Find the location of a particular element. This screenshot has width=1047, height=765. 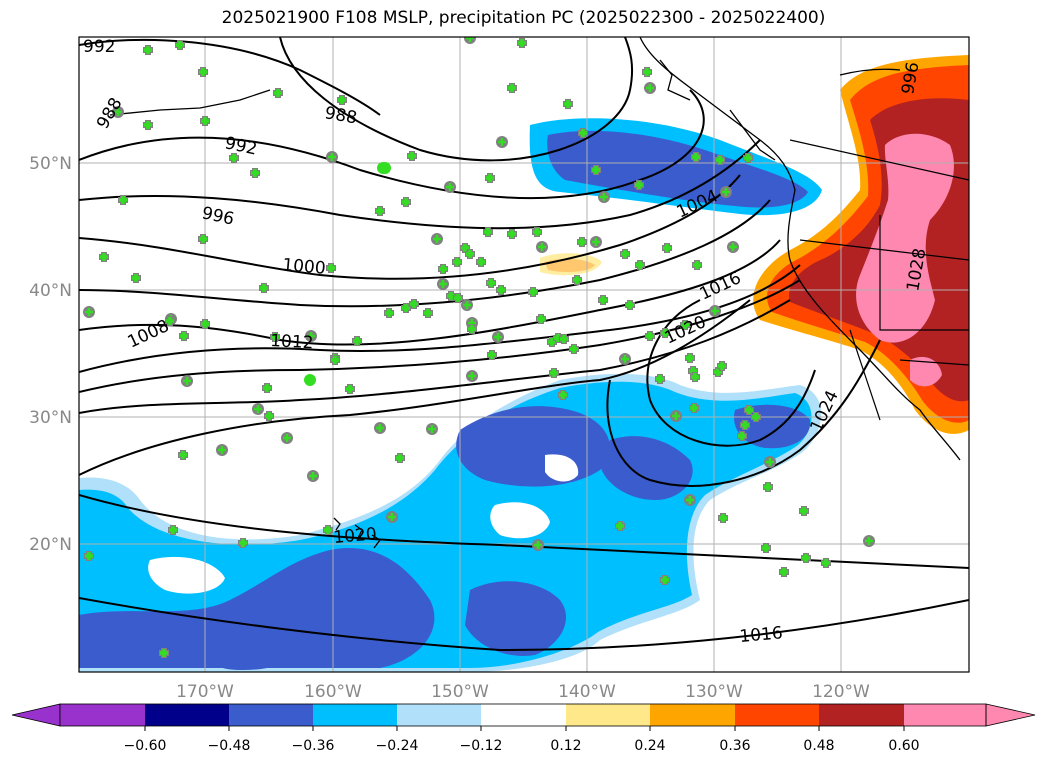

colorbar-tick-label: −0.36 is located at coordinates (313, 746).